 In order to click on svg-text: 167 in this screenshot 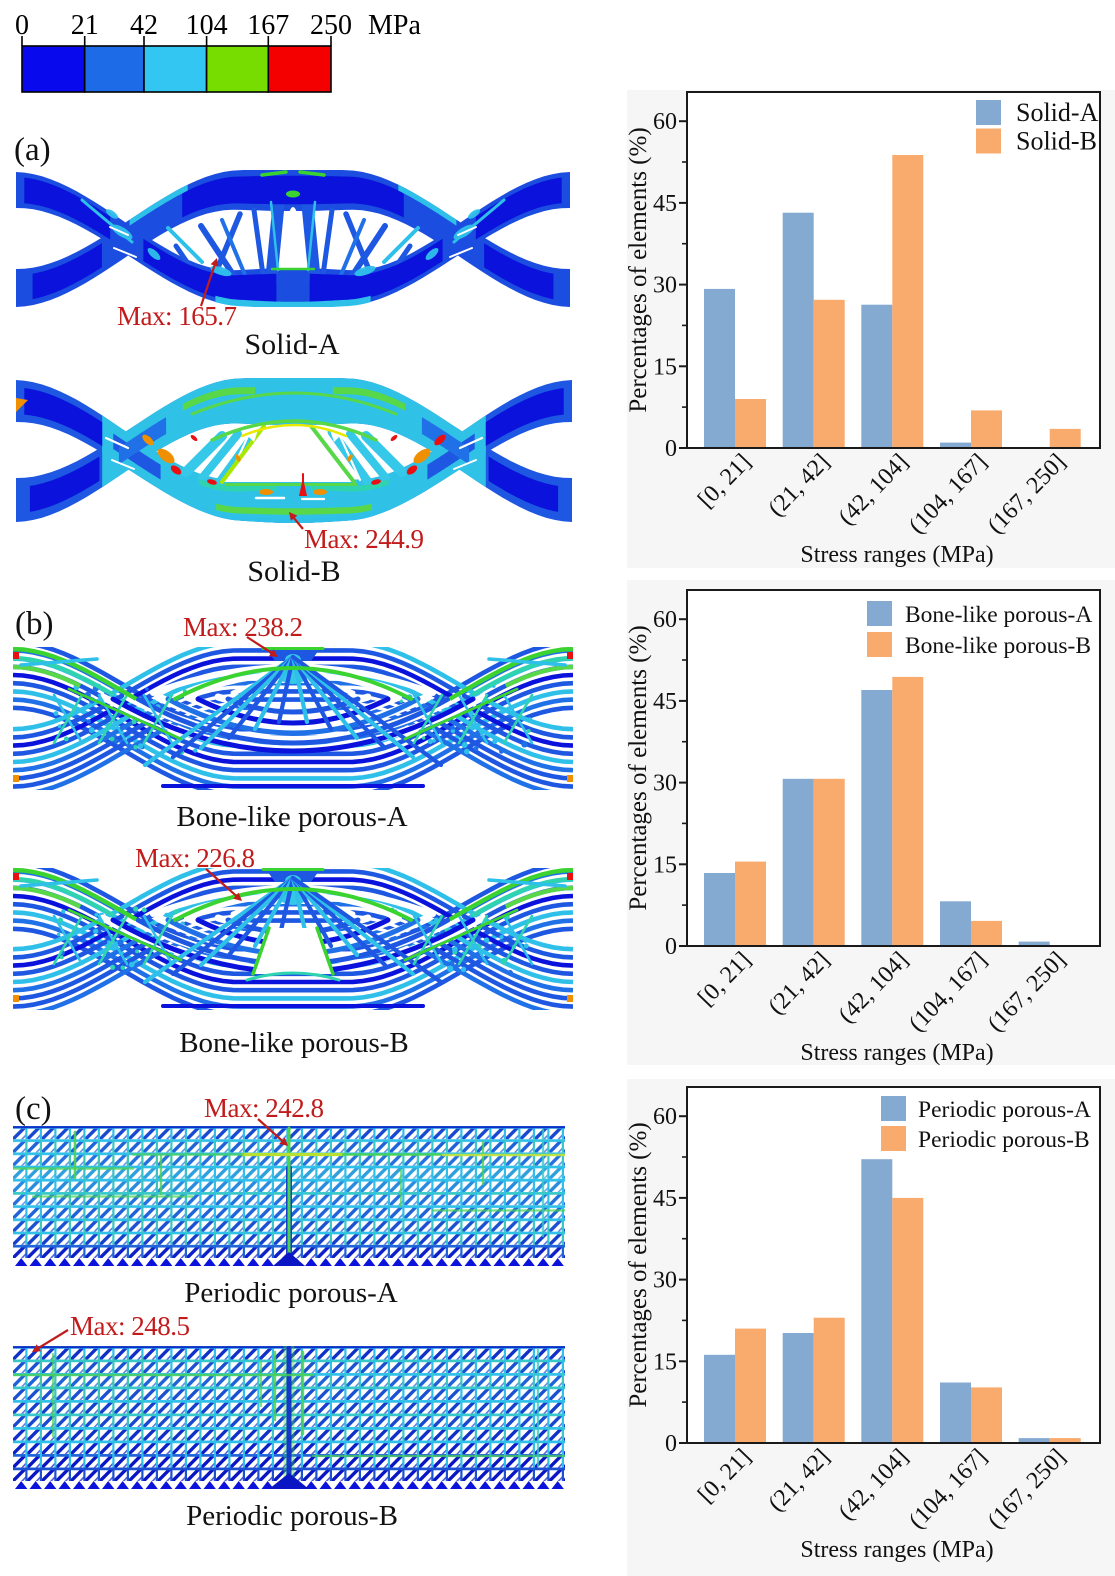, I will do `click(268, 25)`.